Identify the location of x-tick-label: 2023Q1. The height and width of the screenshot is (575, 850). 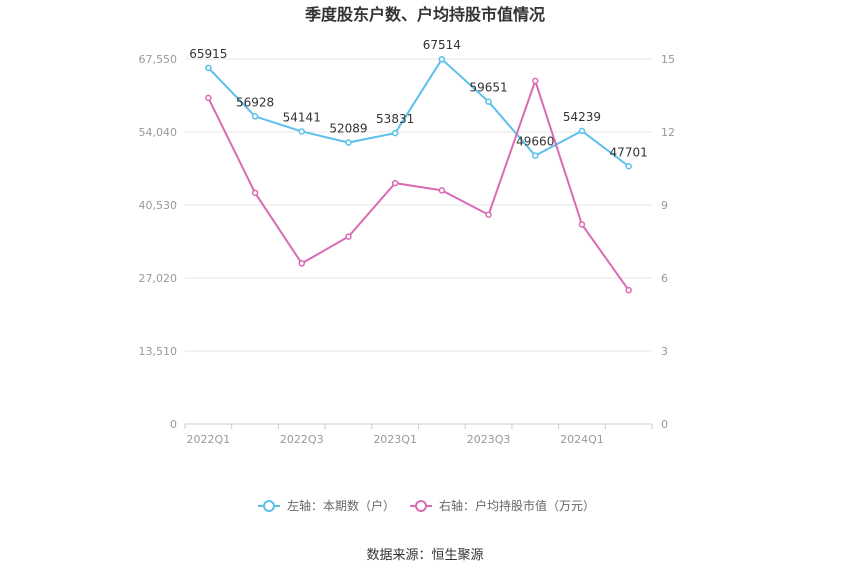
(395, 439).